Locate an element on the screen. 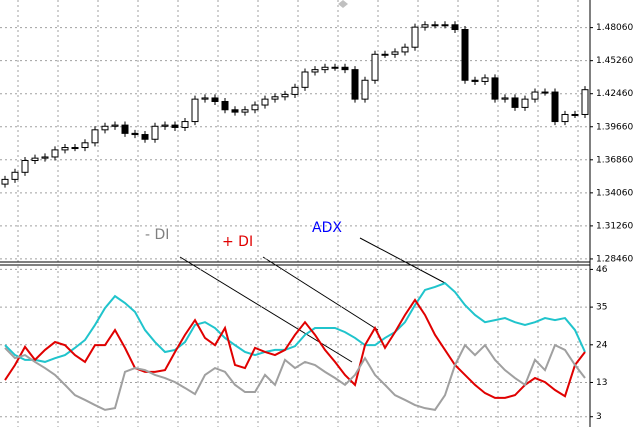 The height and width of the screenshot is (427, 636). shift-marker is located at coordinates (343, 4).